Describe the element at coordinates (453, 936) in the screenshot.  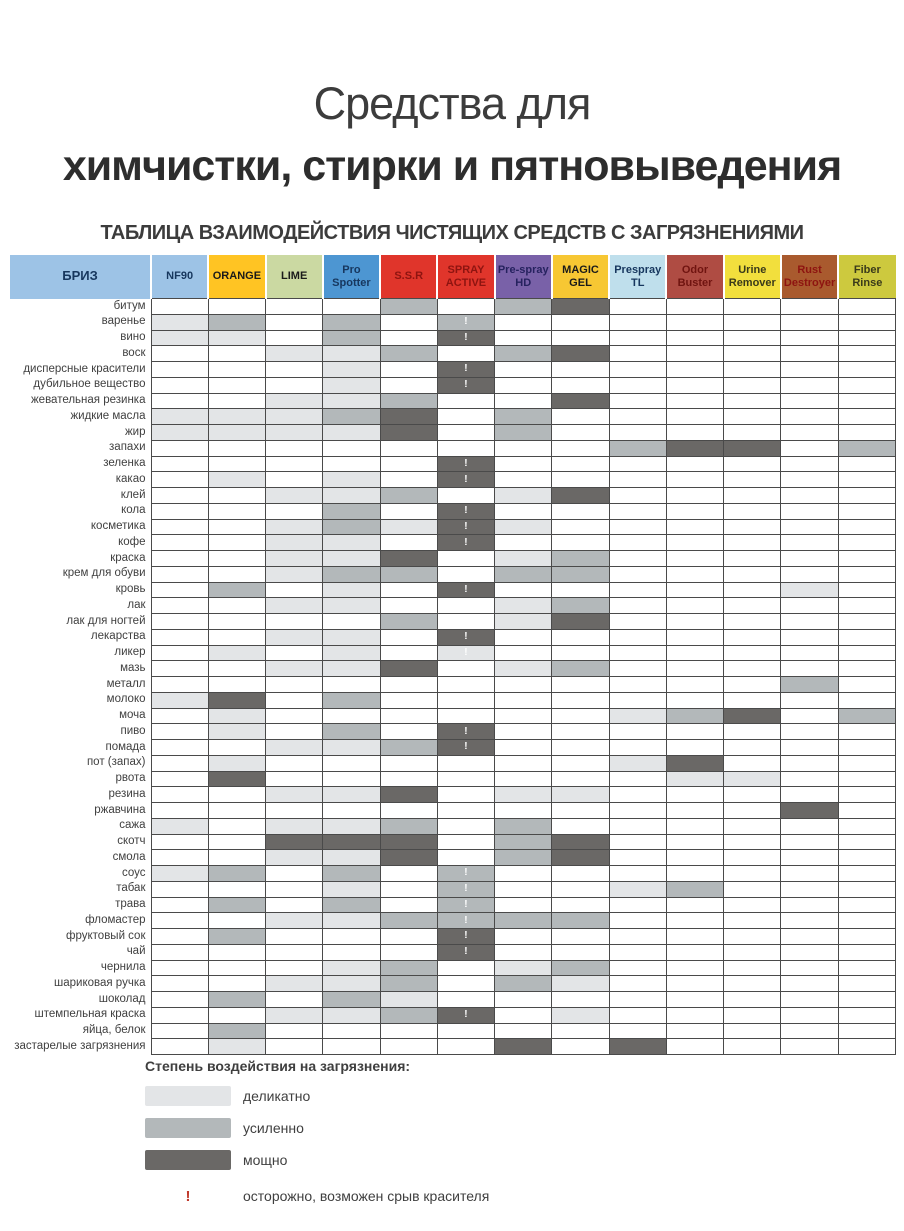
I see `table-row: фруктовый сок!` at that location.